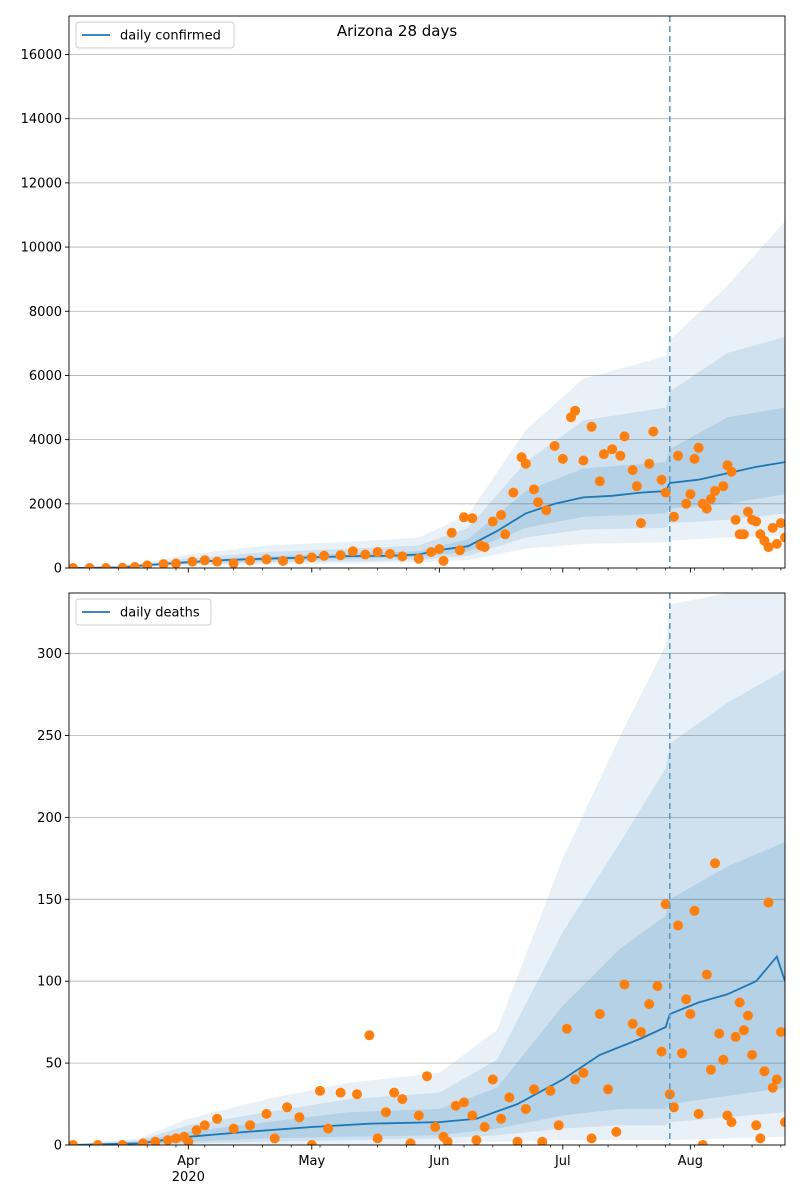 This screenshot has height=1200, width=800. What do you see at coordinates (41, 55) in the screenshot?
I see `y-tick-label: 16000` at bounding box center [41, 55].